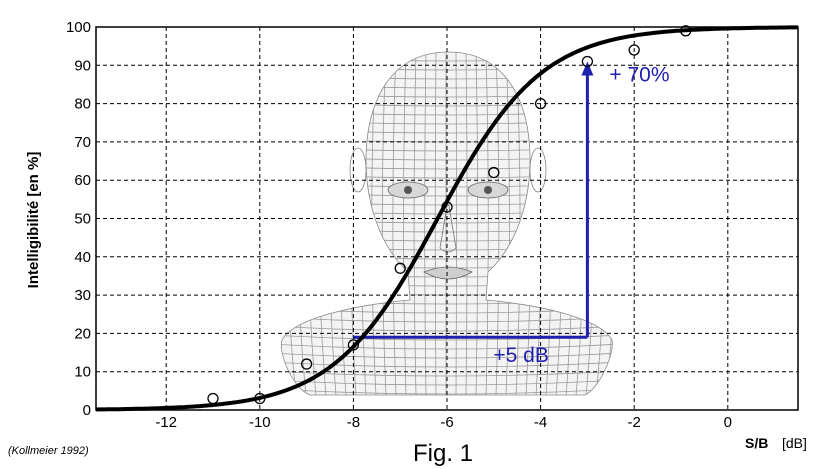 Image resolution: width=838 pixels, height=469 pixels. What do you see at coordinates (33, 220) in the screenshot?
I see `y-axis-label: Intelligibilité [en %]` at bounding box center [33, 220].